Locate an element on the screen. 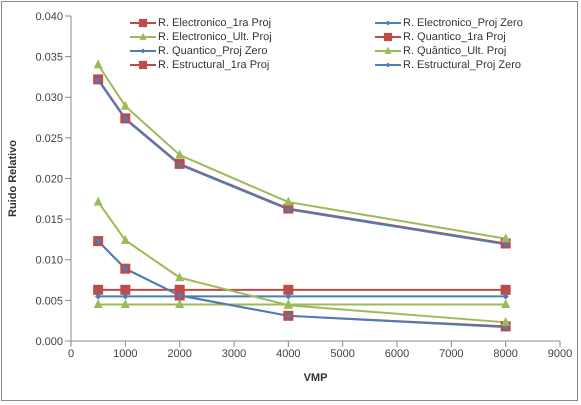 This screenshot has width=581, height=405. legend-label: R. Quantico_1ra Proj is located at coordinates (454, 37).